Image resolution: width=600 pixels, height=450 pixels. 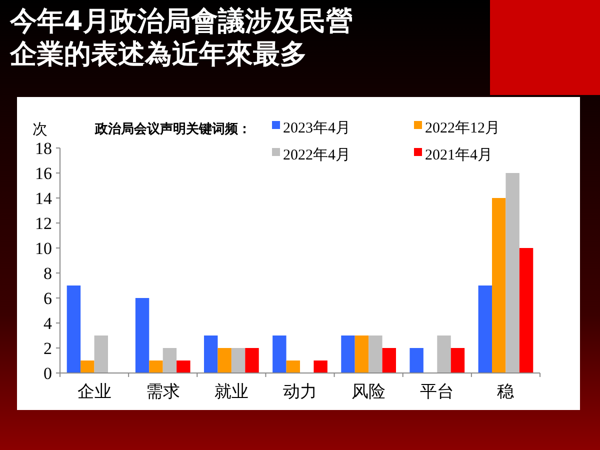 I want to click on y-tick-label: 10, so click(x=43, y=248).